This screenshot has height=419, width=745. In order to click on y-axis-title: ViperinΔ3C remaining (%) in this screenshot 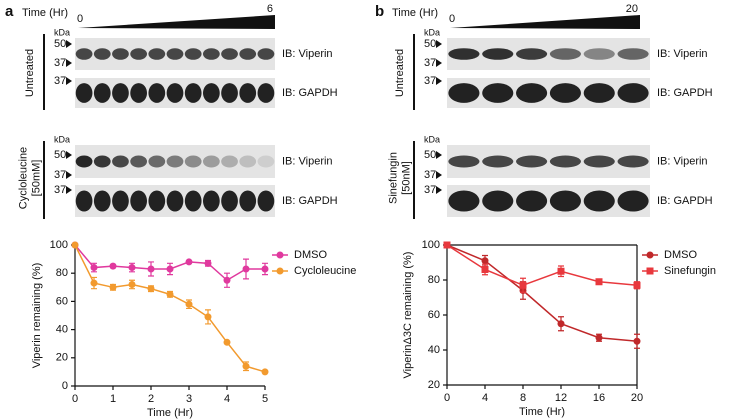, I will do `click(408, 315)`.